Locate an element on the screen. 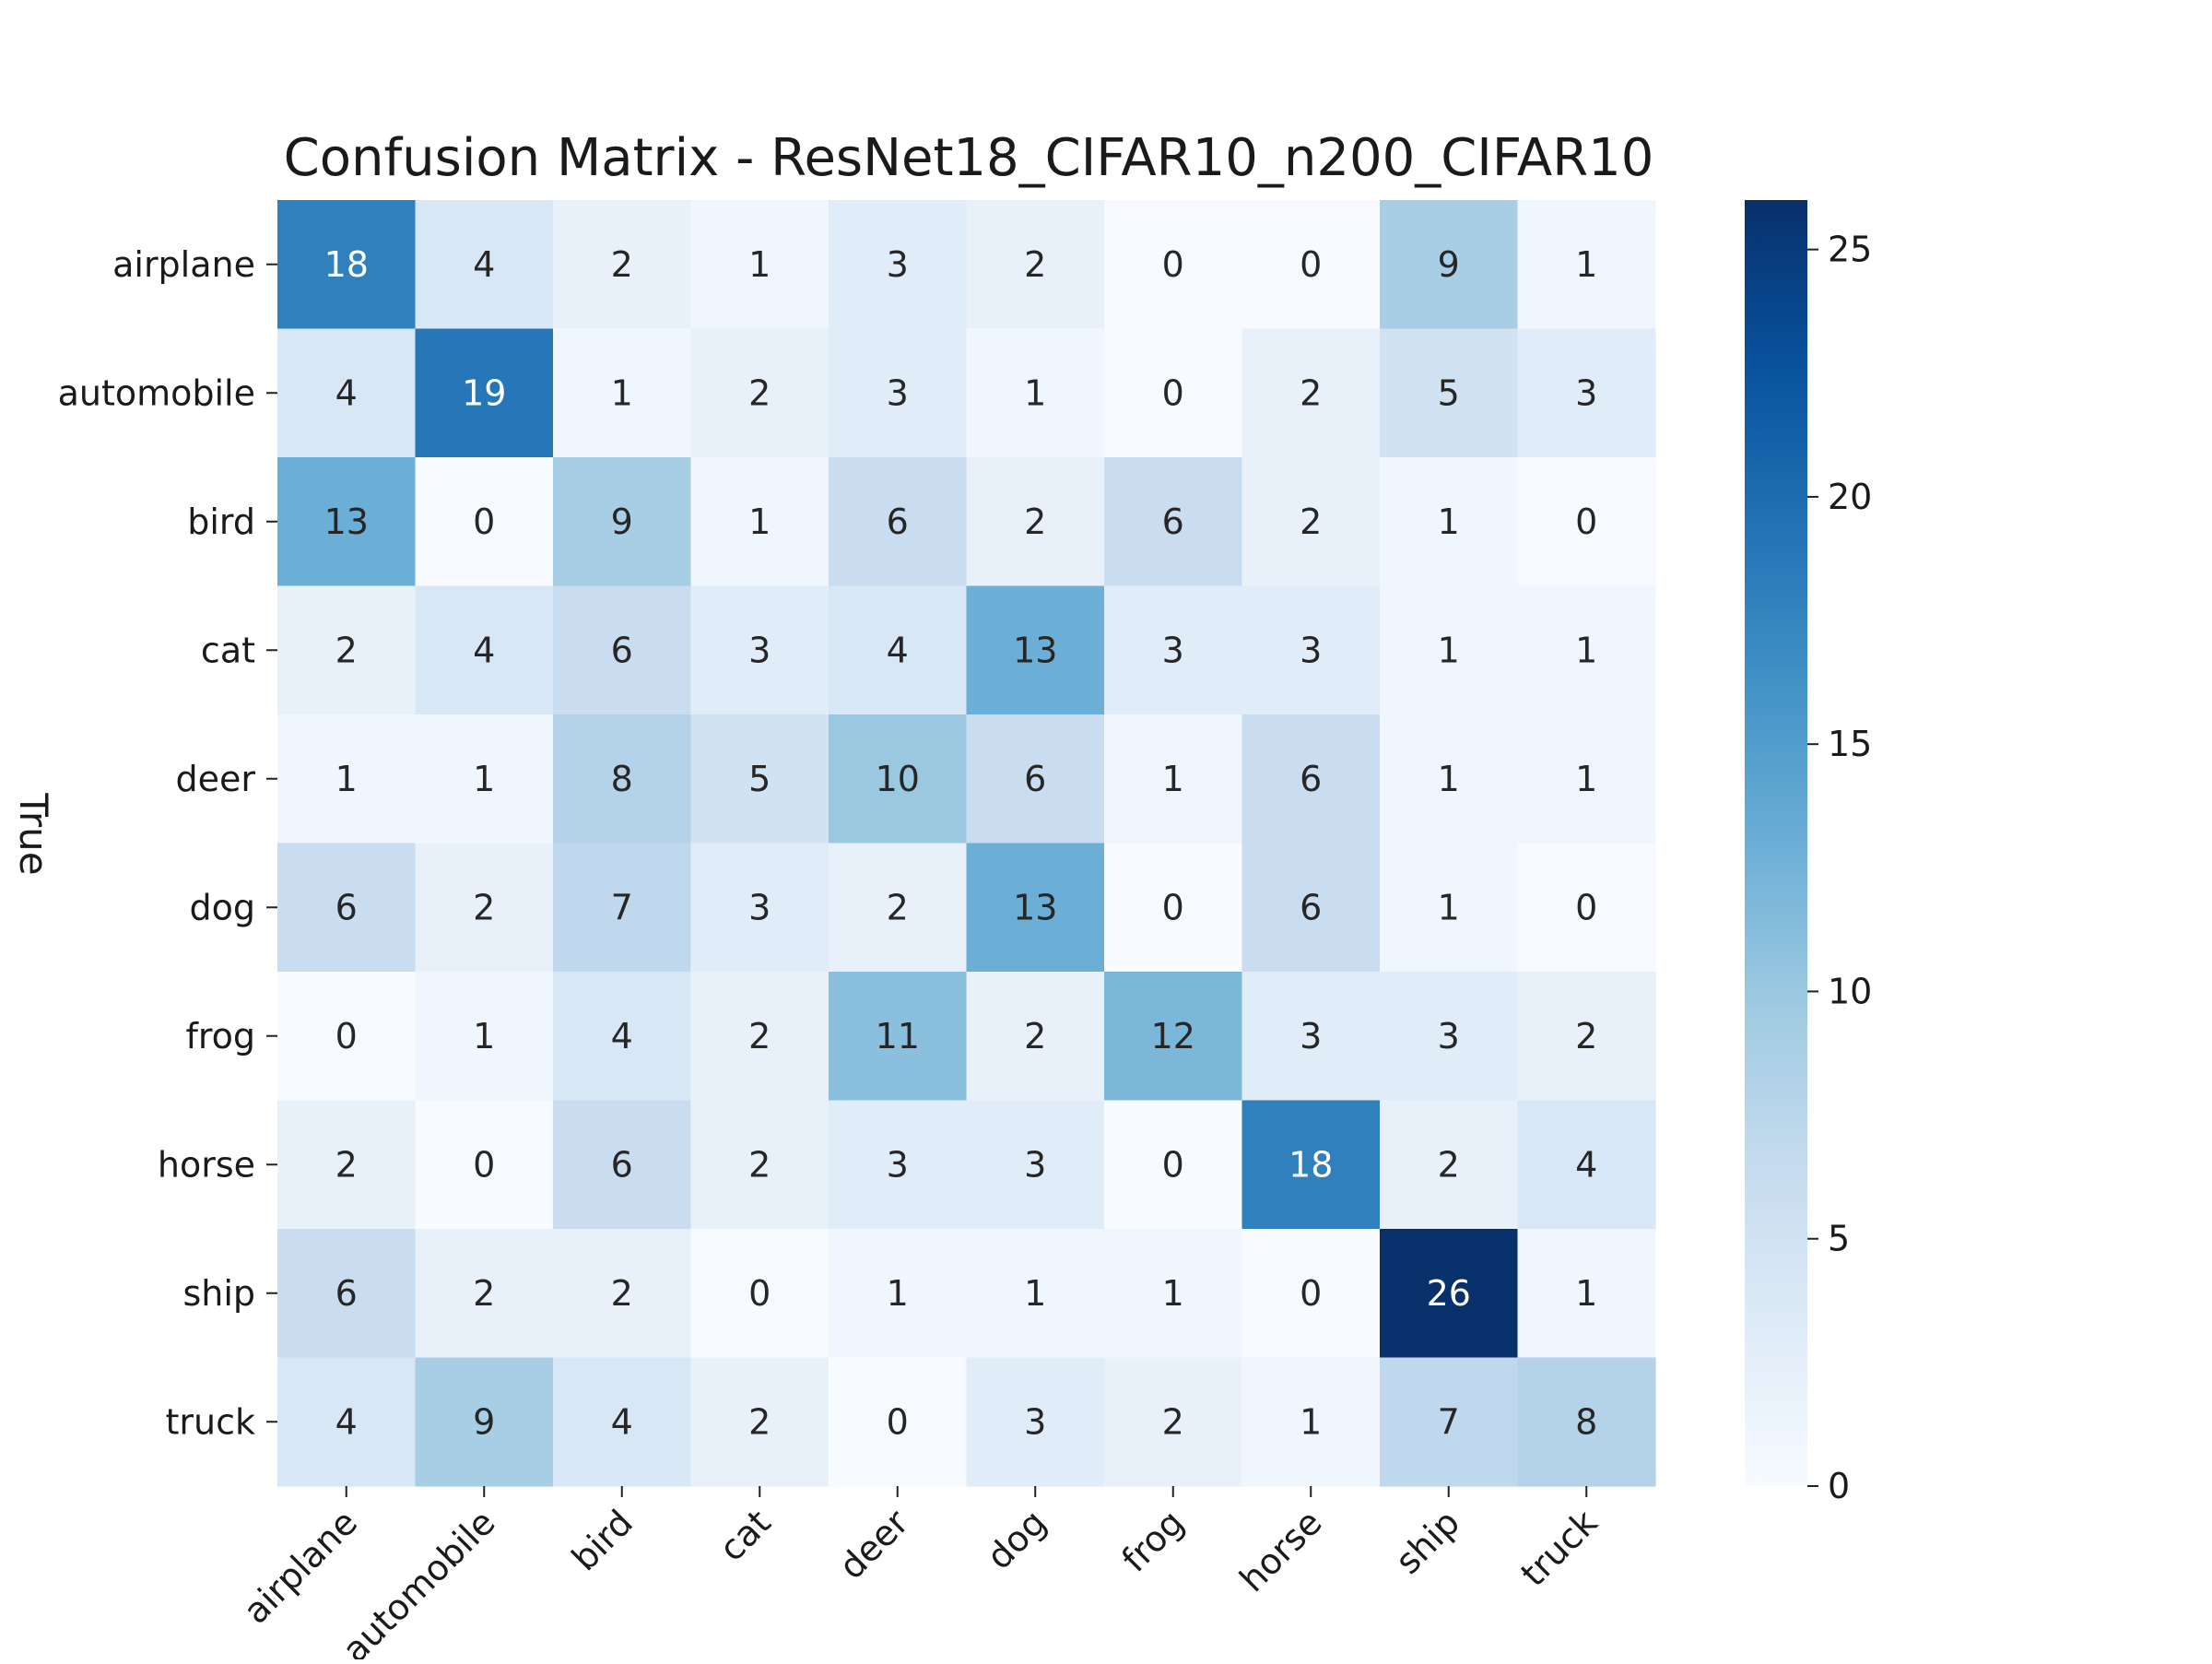  cell-value-label: 8 is located at coordinates (1586, 1421).